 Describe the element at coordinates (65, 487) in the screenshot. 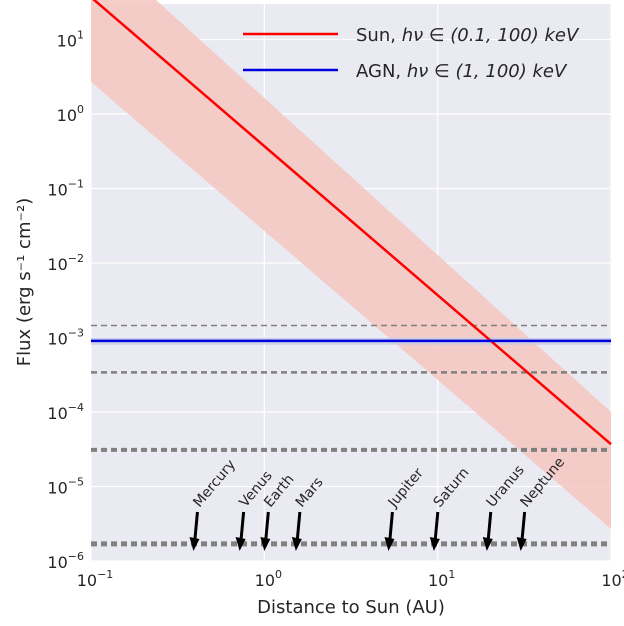

I see `y-tick-label: 10⁻⁵` at that location.